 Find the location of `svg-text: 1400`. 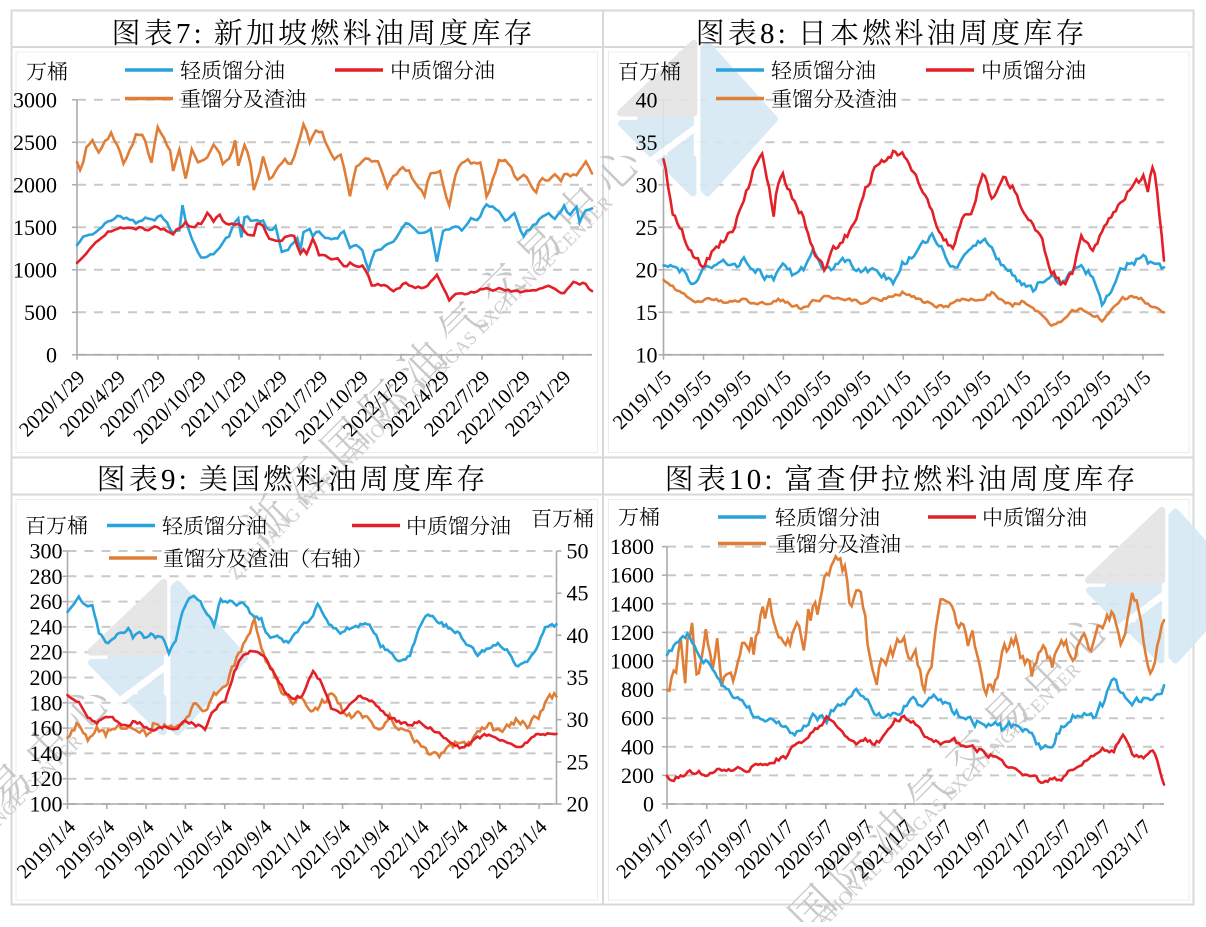

svg-text: 1400 is located at coordinates (632, 603).